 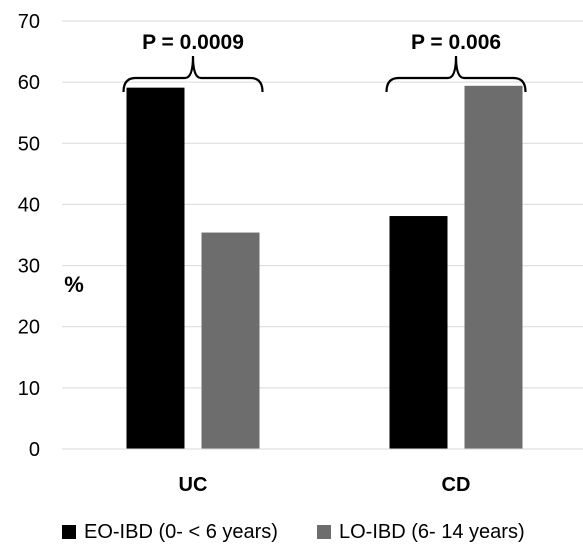 I want to click on p-value-label: P = 0.006, so click(x=456, y=42).